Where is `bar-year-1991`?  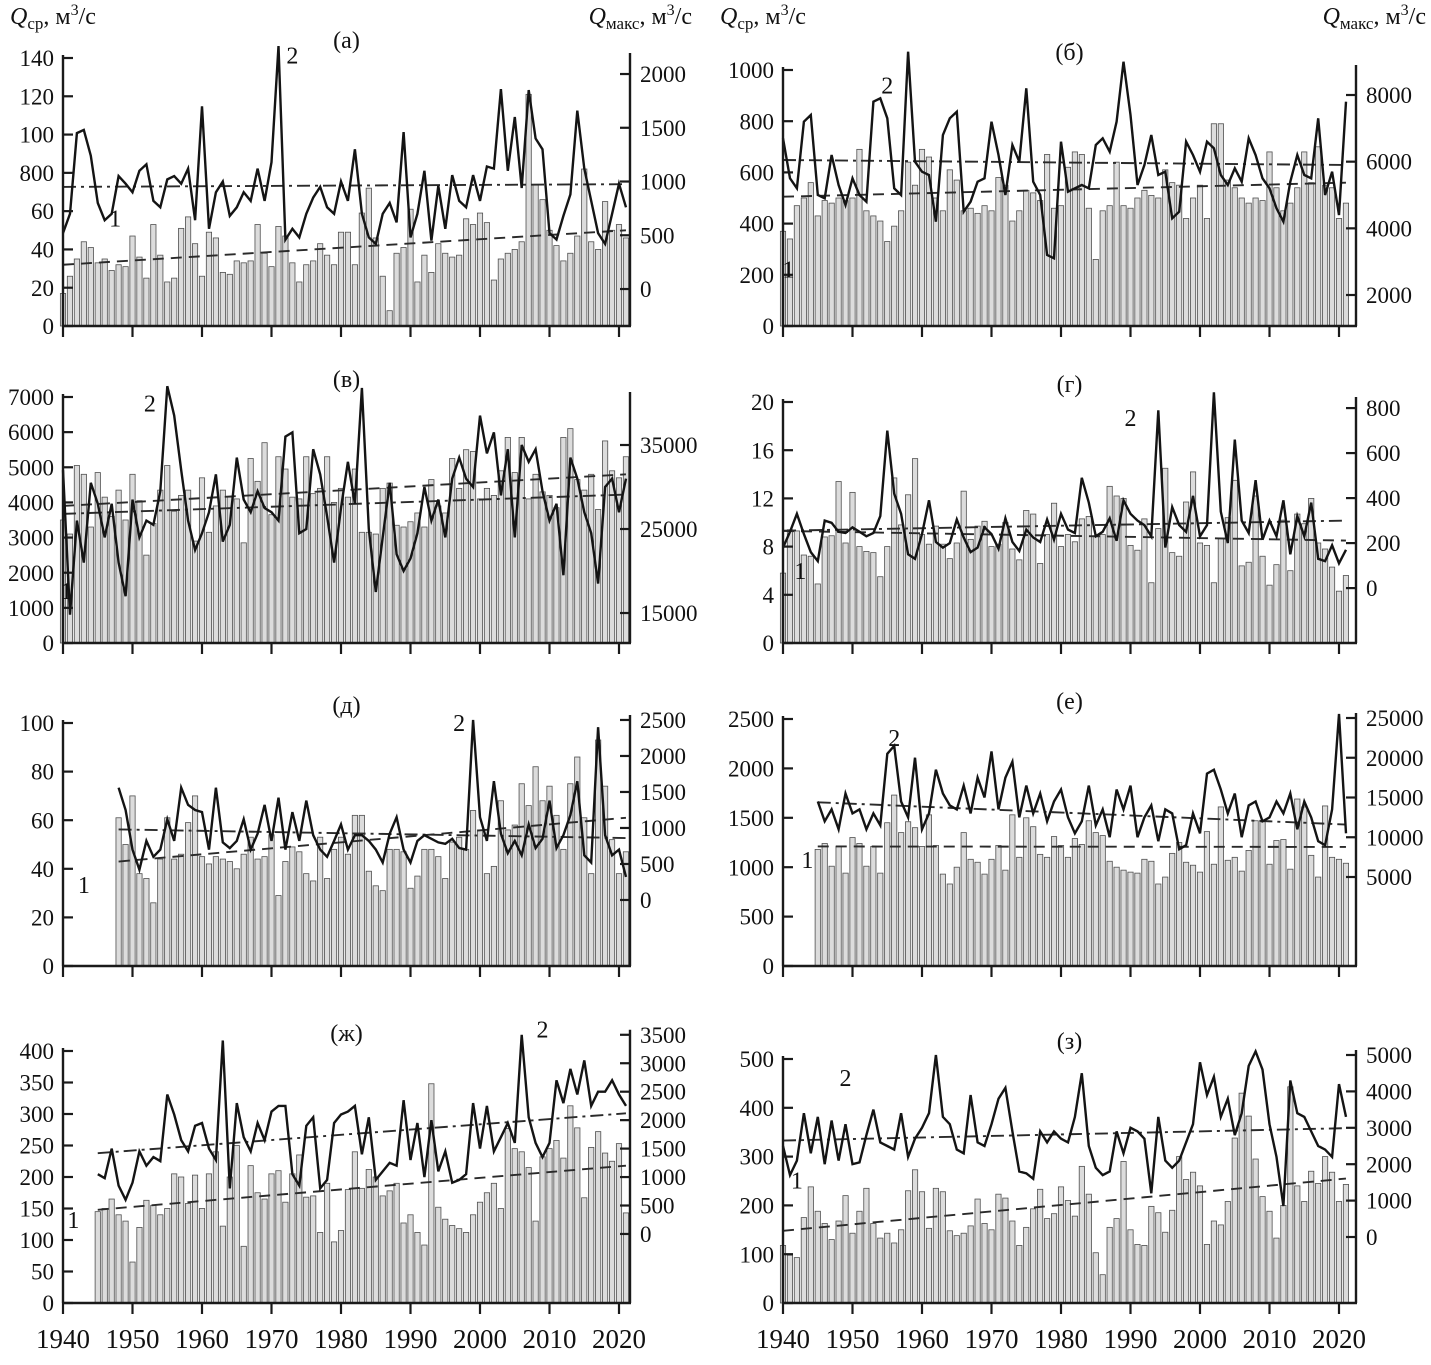 bar-year-1991 is located at coordinates (417, 1267).